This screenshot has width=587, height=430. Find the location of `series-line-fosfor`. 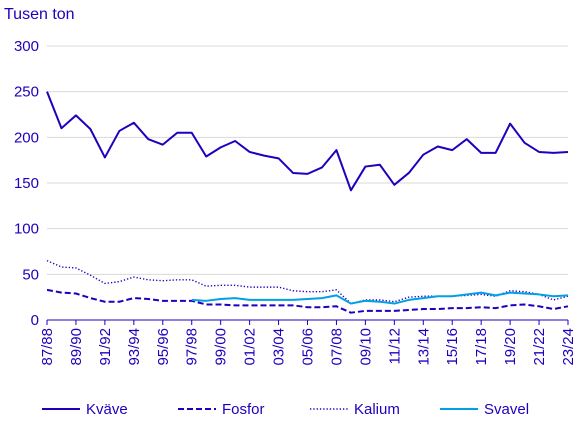

series-line-fosfor is located at coordinates (307, 301).